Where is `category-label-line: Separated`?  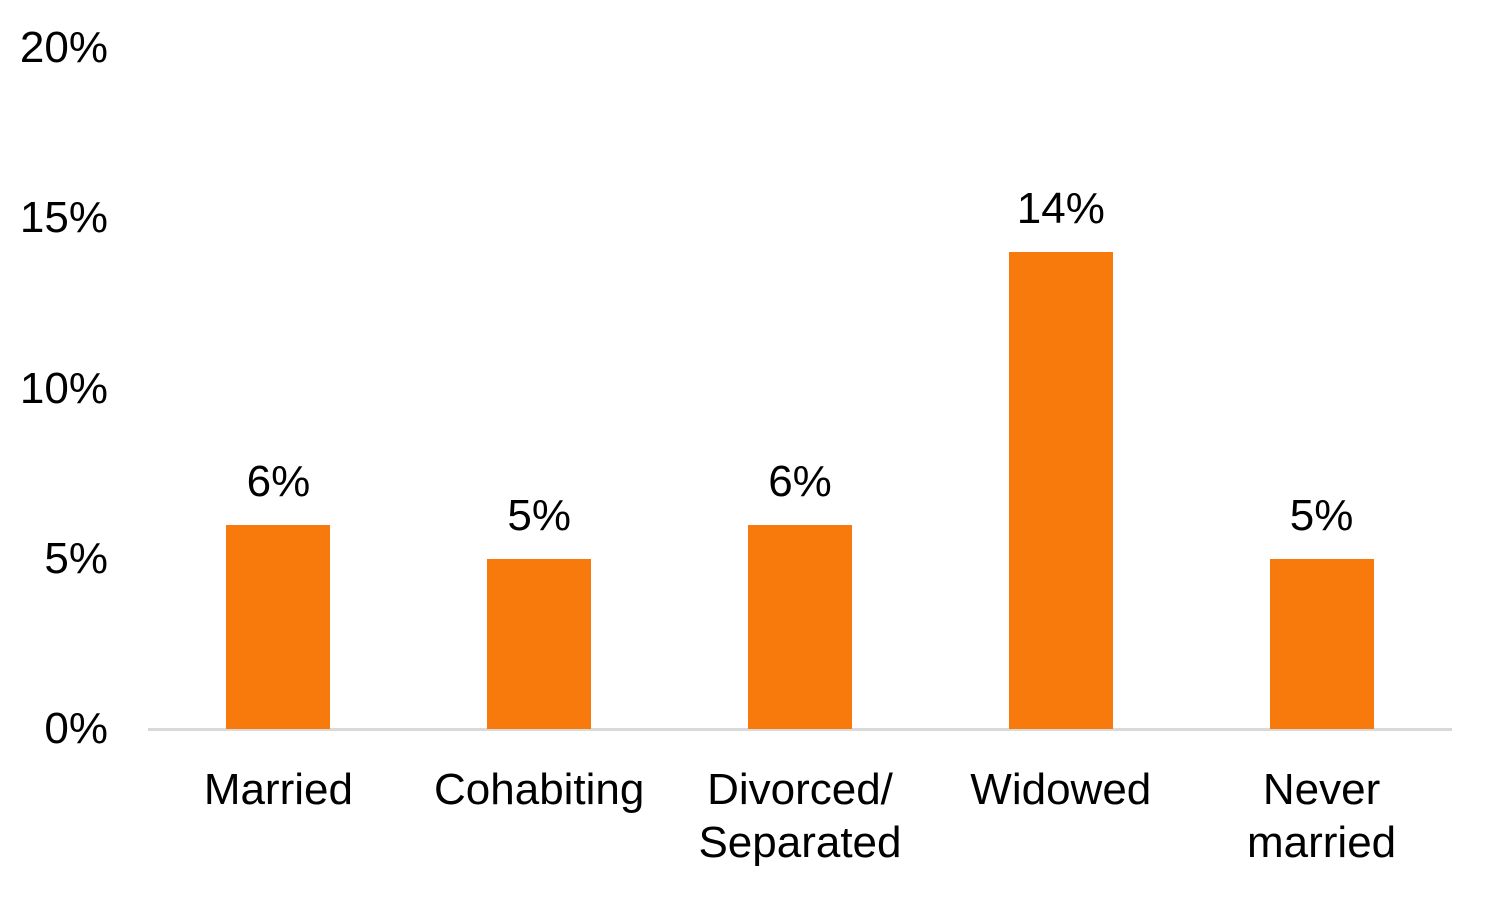 category-label-line: Separated is located at coordinates (800, 842).